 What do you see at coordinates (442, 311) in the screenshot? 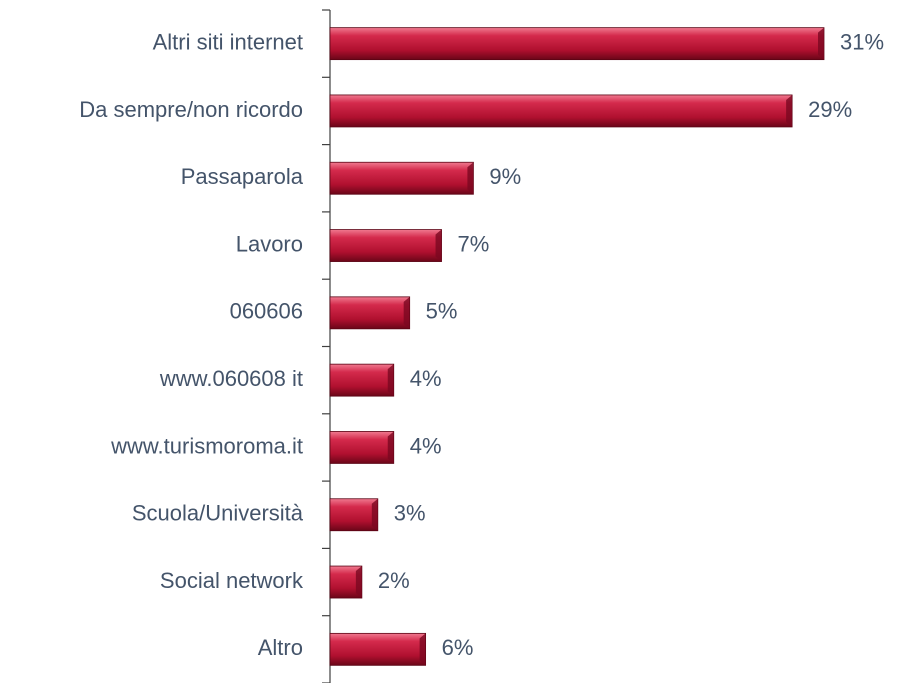
I see `value-label: 5%` at bounding box center [442, 311].